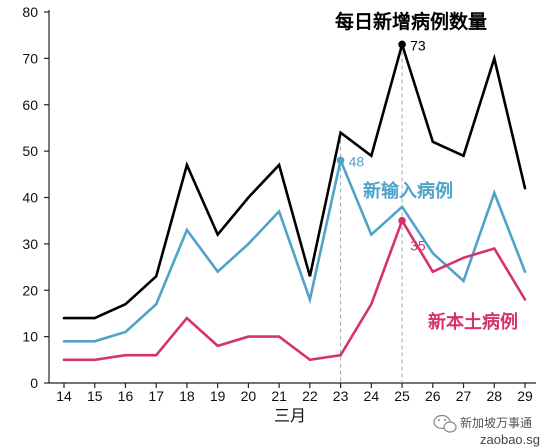 Image resolution: width=554 pixels, height=448 pixels. What do you see at coordinates (249, 396) in the screenshot?
I see `x-tick-label: 20` at bounding box center [249, 396].